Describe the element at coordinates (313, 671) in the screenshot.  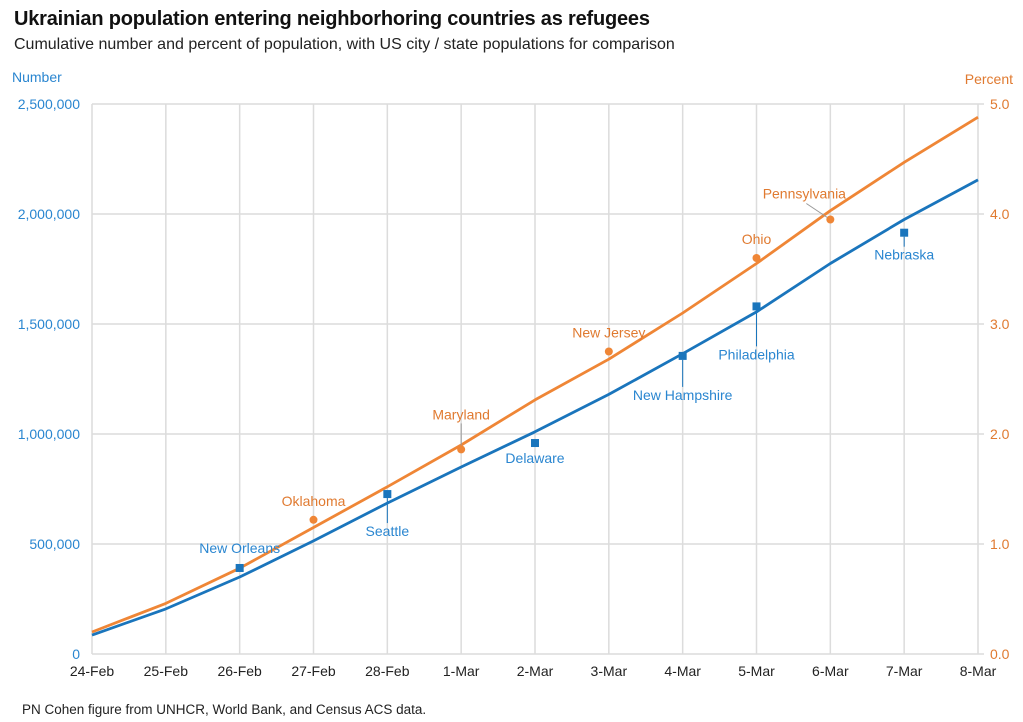
I see `x-tick-label: 27-Feb` at that location.